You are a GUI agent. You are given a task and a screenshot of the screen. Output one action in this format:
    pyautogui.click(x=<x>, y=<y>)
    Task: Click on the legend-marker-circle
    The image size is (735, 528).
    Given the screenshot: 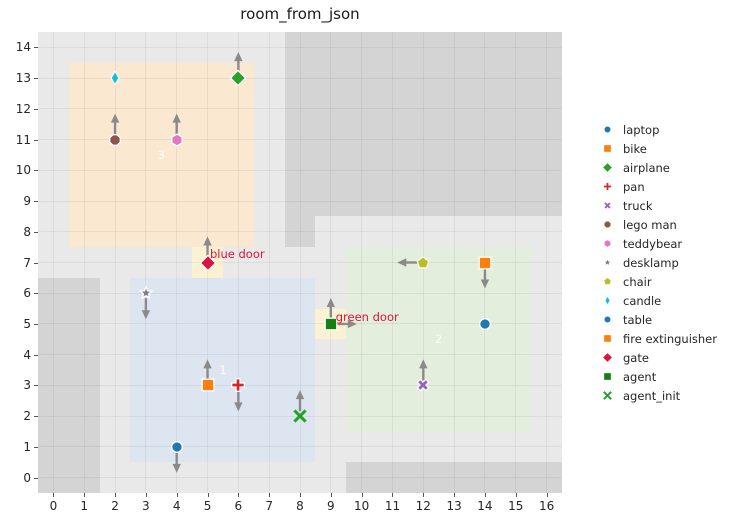 What is the action you would take?
    pyautogui.click(x=607, y=319)
    